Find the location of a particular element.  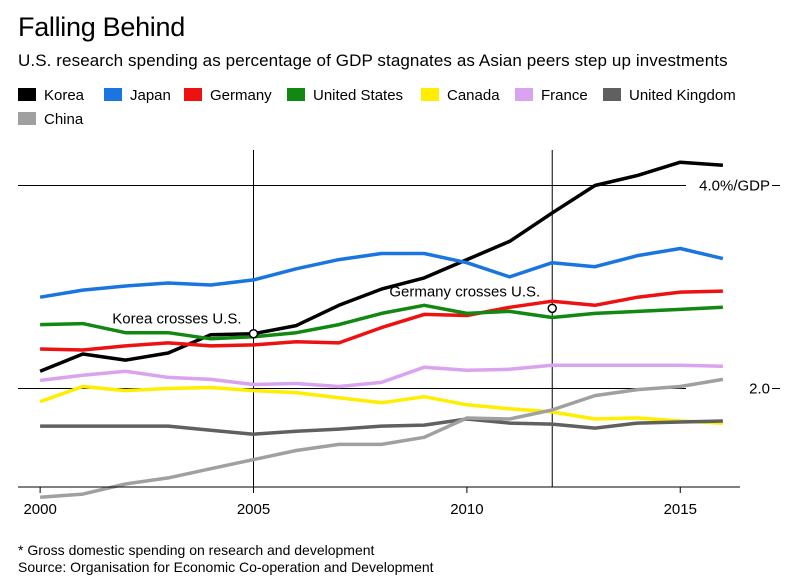

y-grid-label: 2.0 is located at coordinates (759, 389).